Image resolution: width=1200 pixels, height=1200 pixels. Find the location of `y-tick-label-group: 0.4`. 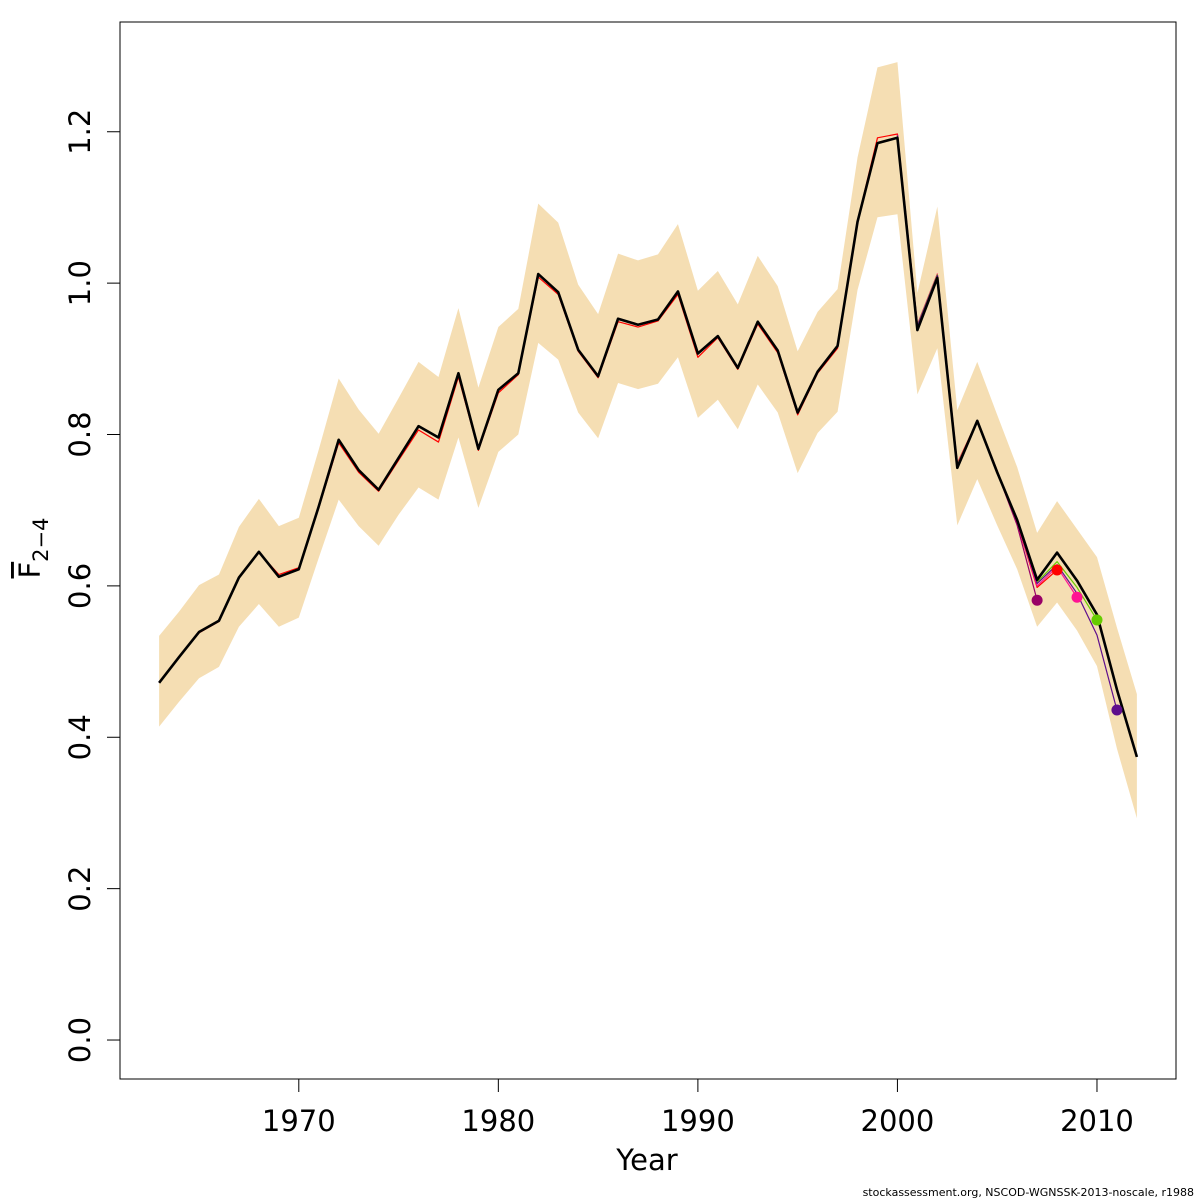

y-tick-label-group: 0.4 is located at coordinates (80, 737).